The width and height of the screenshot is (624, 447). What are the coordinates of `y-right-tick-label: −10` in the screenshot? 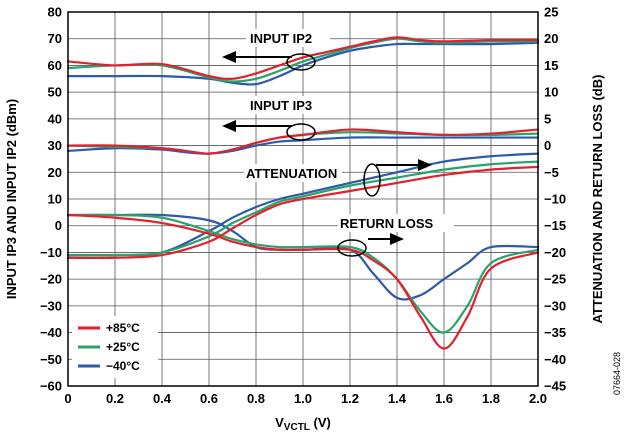 It's located at (555, 199).